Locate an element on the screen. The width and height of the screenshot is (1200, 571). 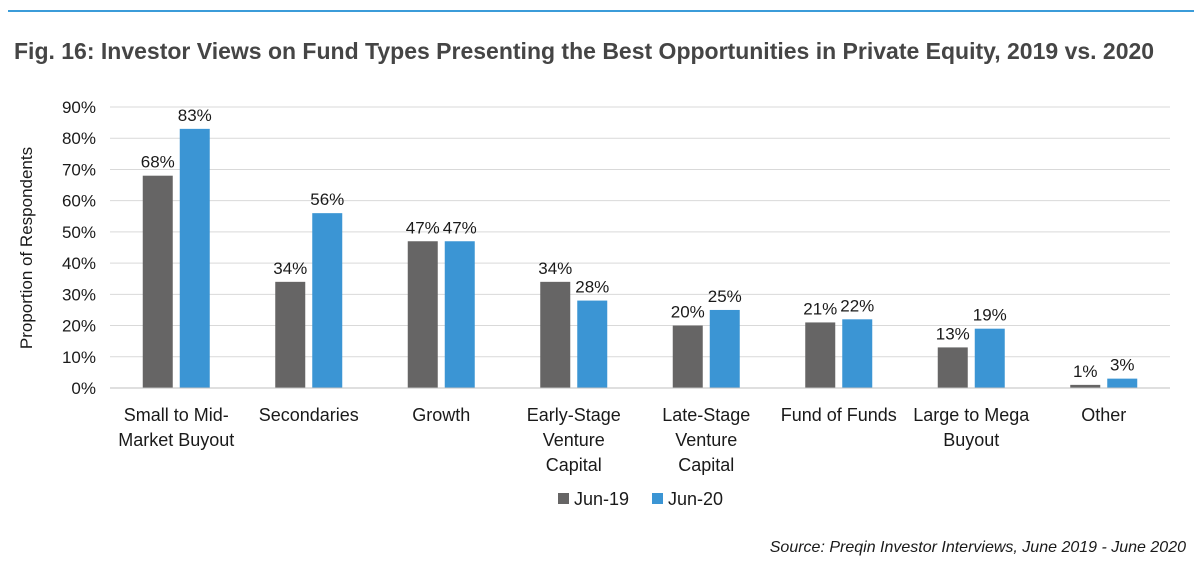
data-label: 25% is located at coordinates (725, 296).